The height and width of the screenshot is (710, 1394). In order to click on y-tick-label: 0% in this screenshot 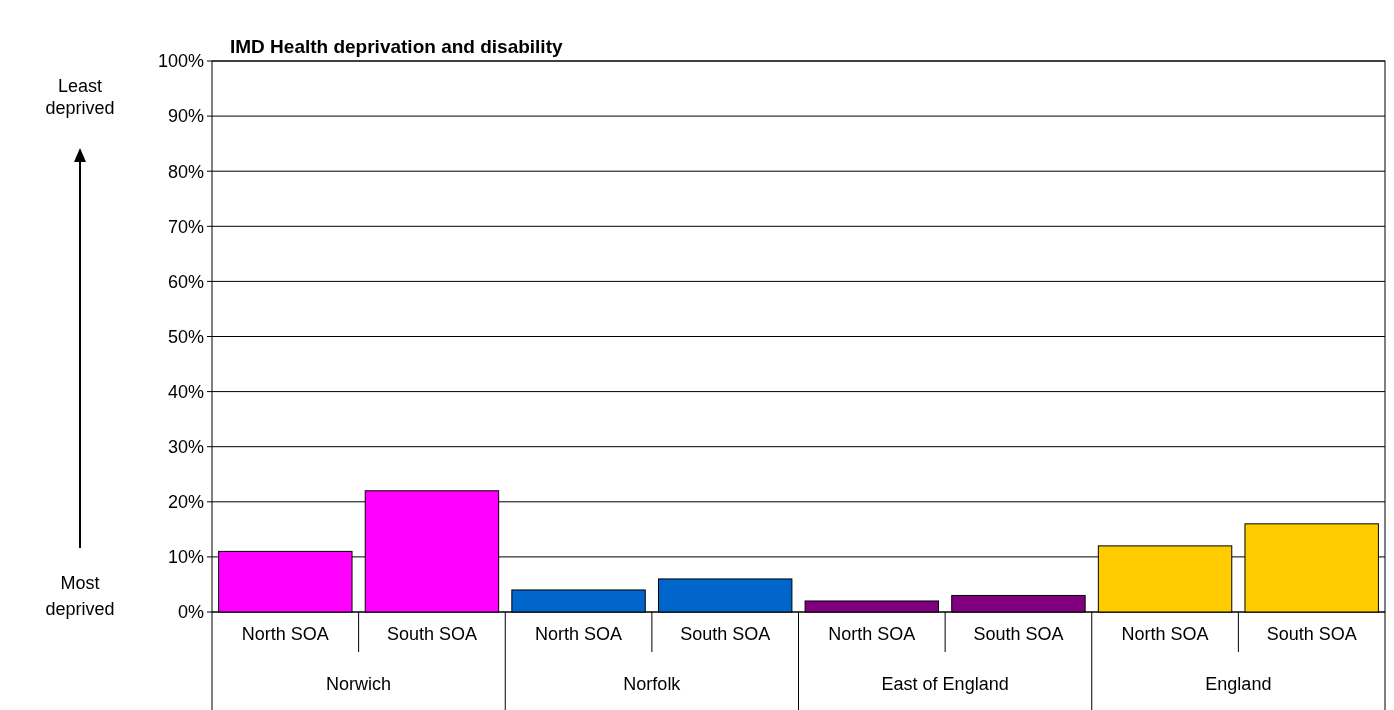, I will do `click(190, 612)`.